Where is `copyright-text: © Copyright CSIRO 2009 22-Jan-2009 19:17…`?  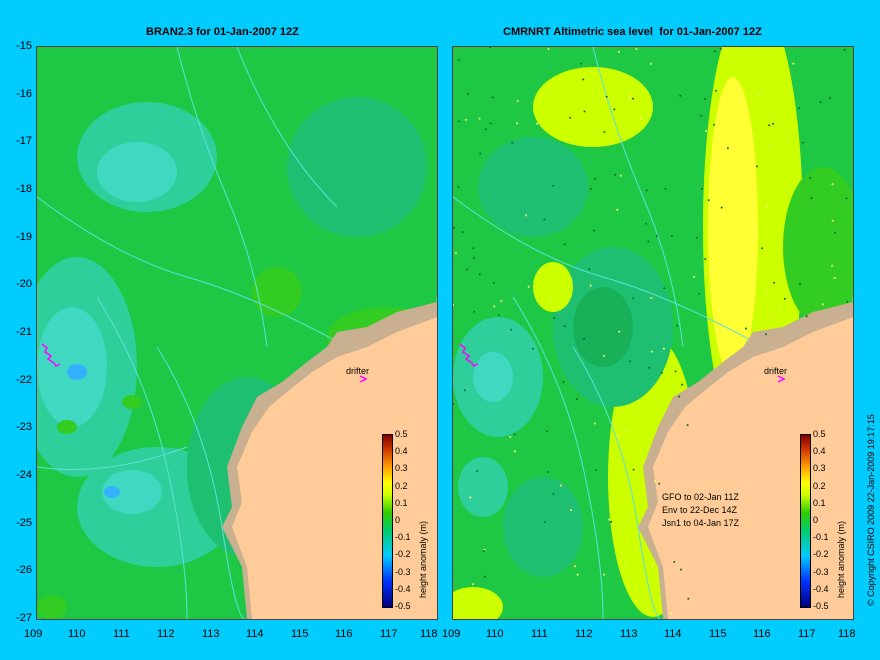
copyright-text: © Copyright CSIRO 2009 22-Jan-2009 19:17… is located at coordinates (871, 510).